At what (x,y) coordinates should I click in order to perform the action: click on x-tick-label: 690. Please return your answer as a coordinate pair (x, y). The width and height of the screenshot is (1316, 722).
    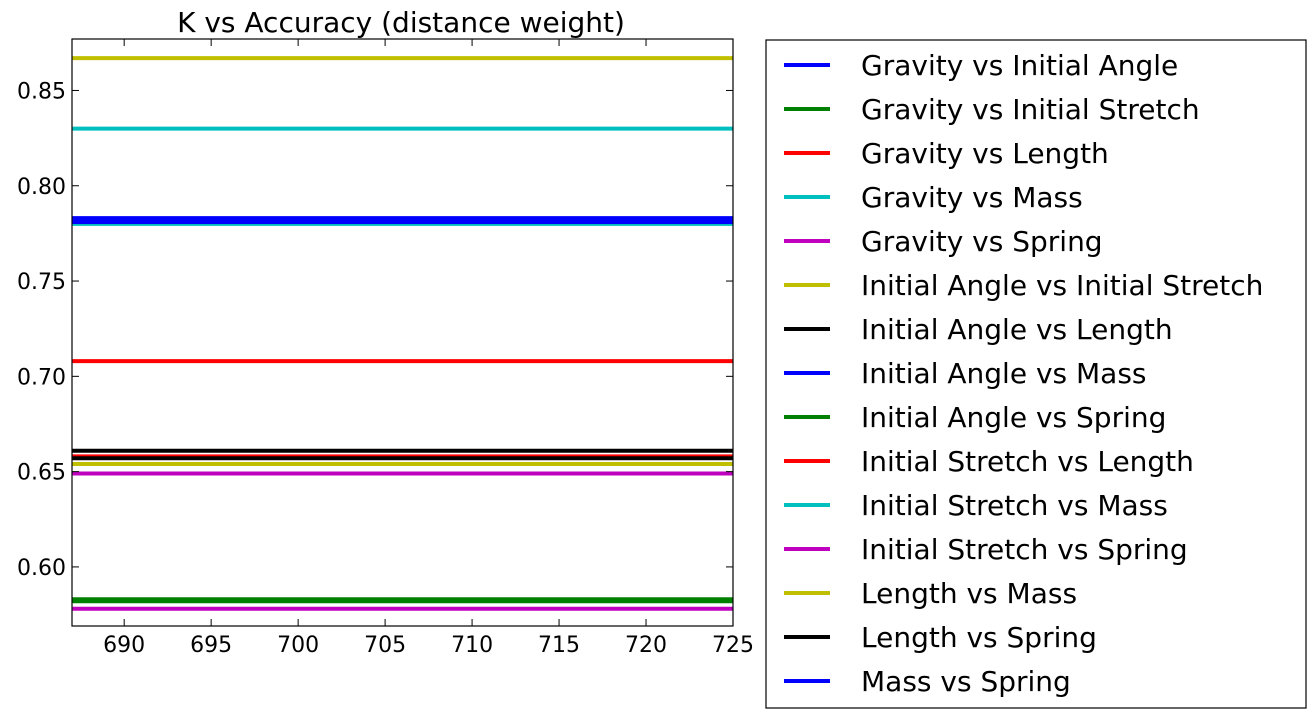
    Looking at the image, I should click on (124, 645).